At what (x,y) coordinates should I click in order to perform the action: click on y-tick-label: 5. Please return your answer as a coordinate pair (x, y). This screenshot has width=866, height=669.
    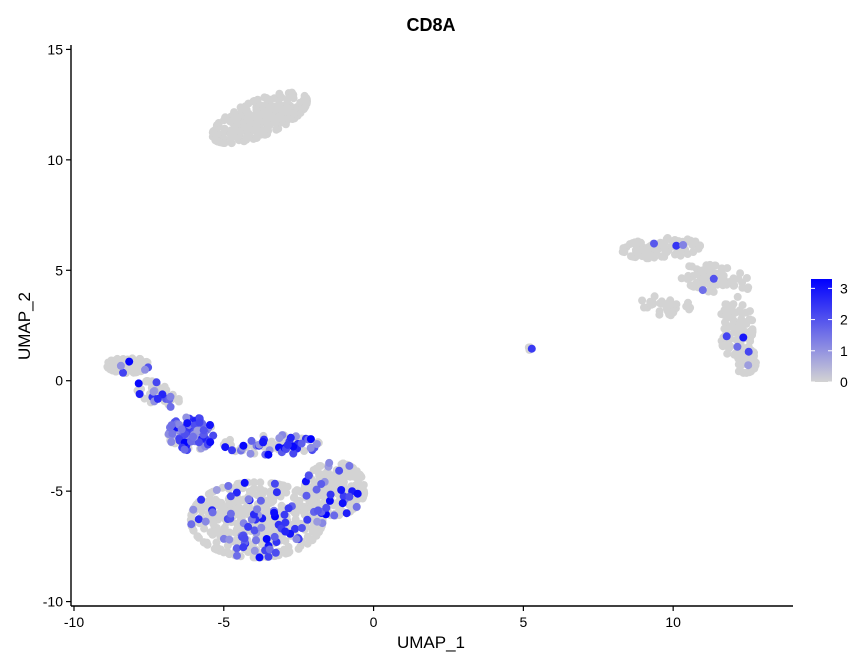
    Looking at the image, I should click on (59, 270).